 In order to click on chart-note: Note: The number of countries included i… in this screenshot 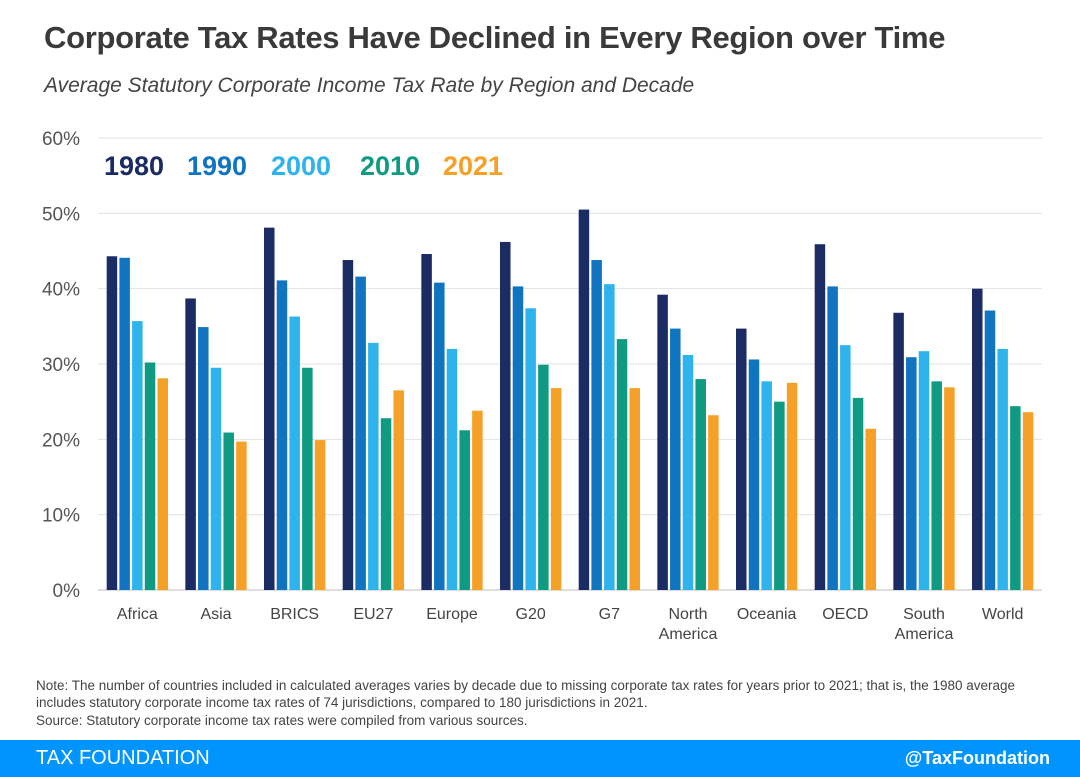, I will do `click(526, 694)`.